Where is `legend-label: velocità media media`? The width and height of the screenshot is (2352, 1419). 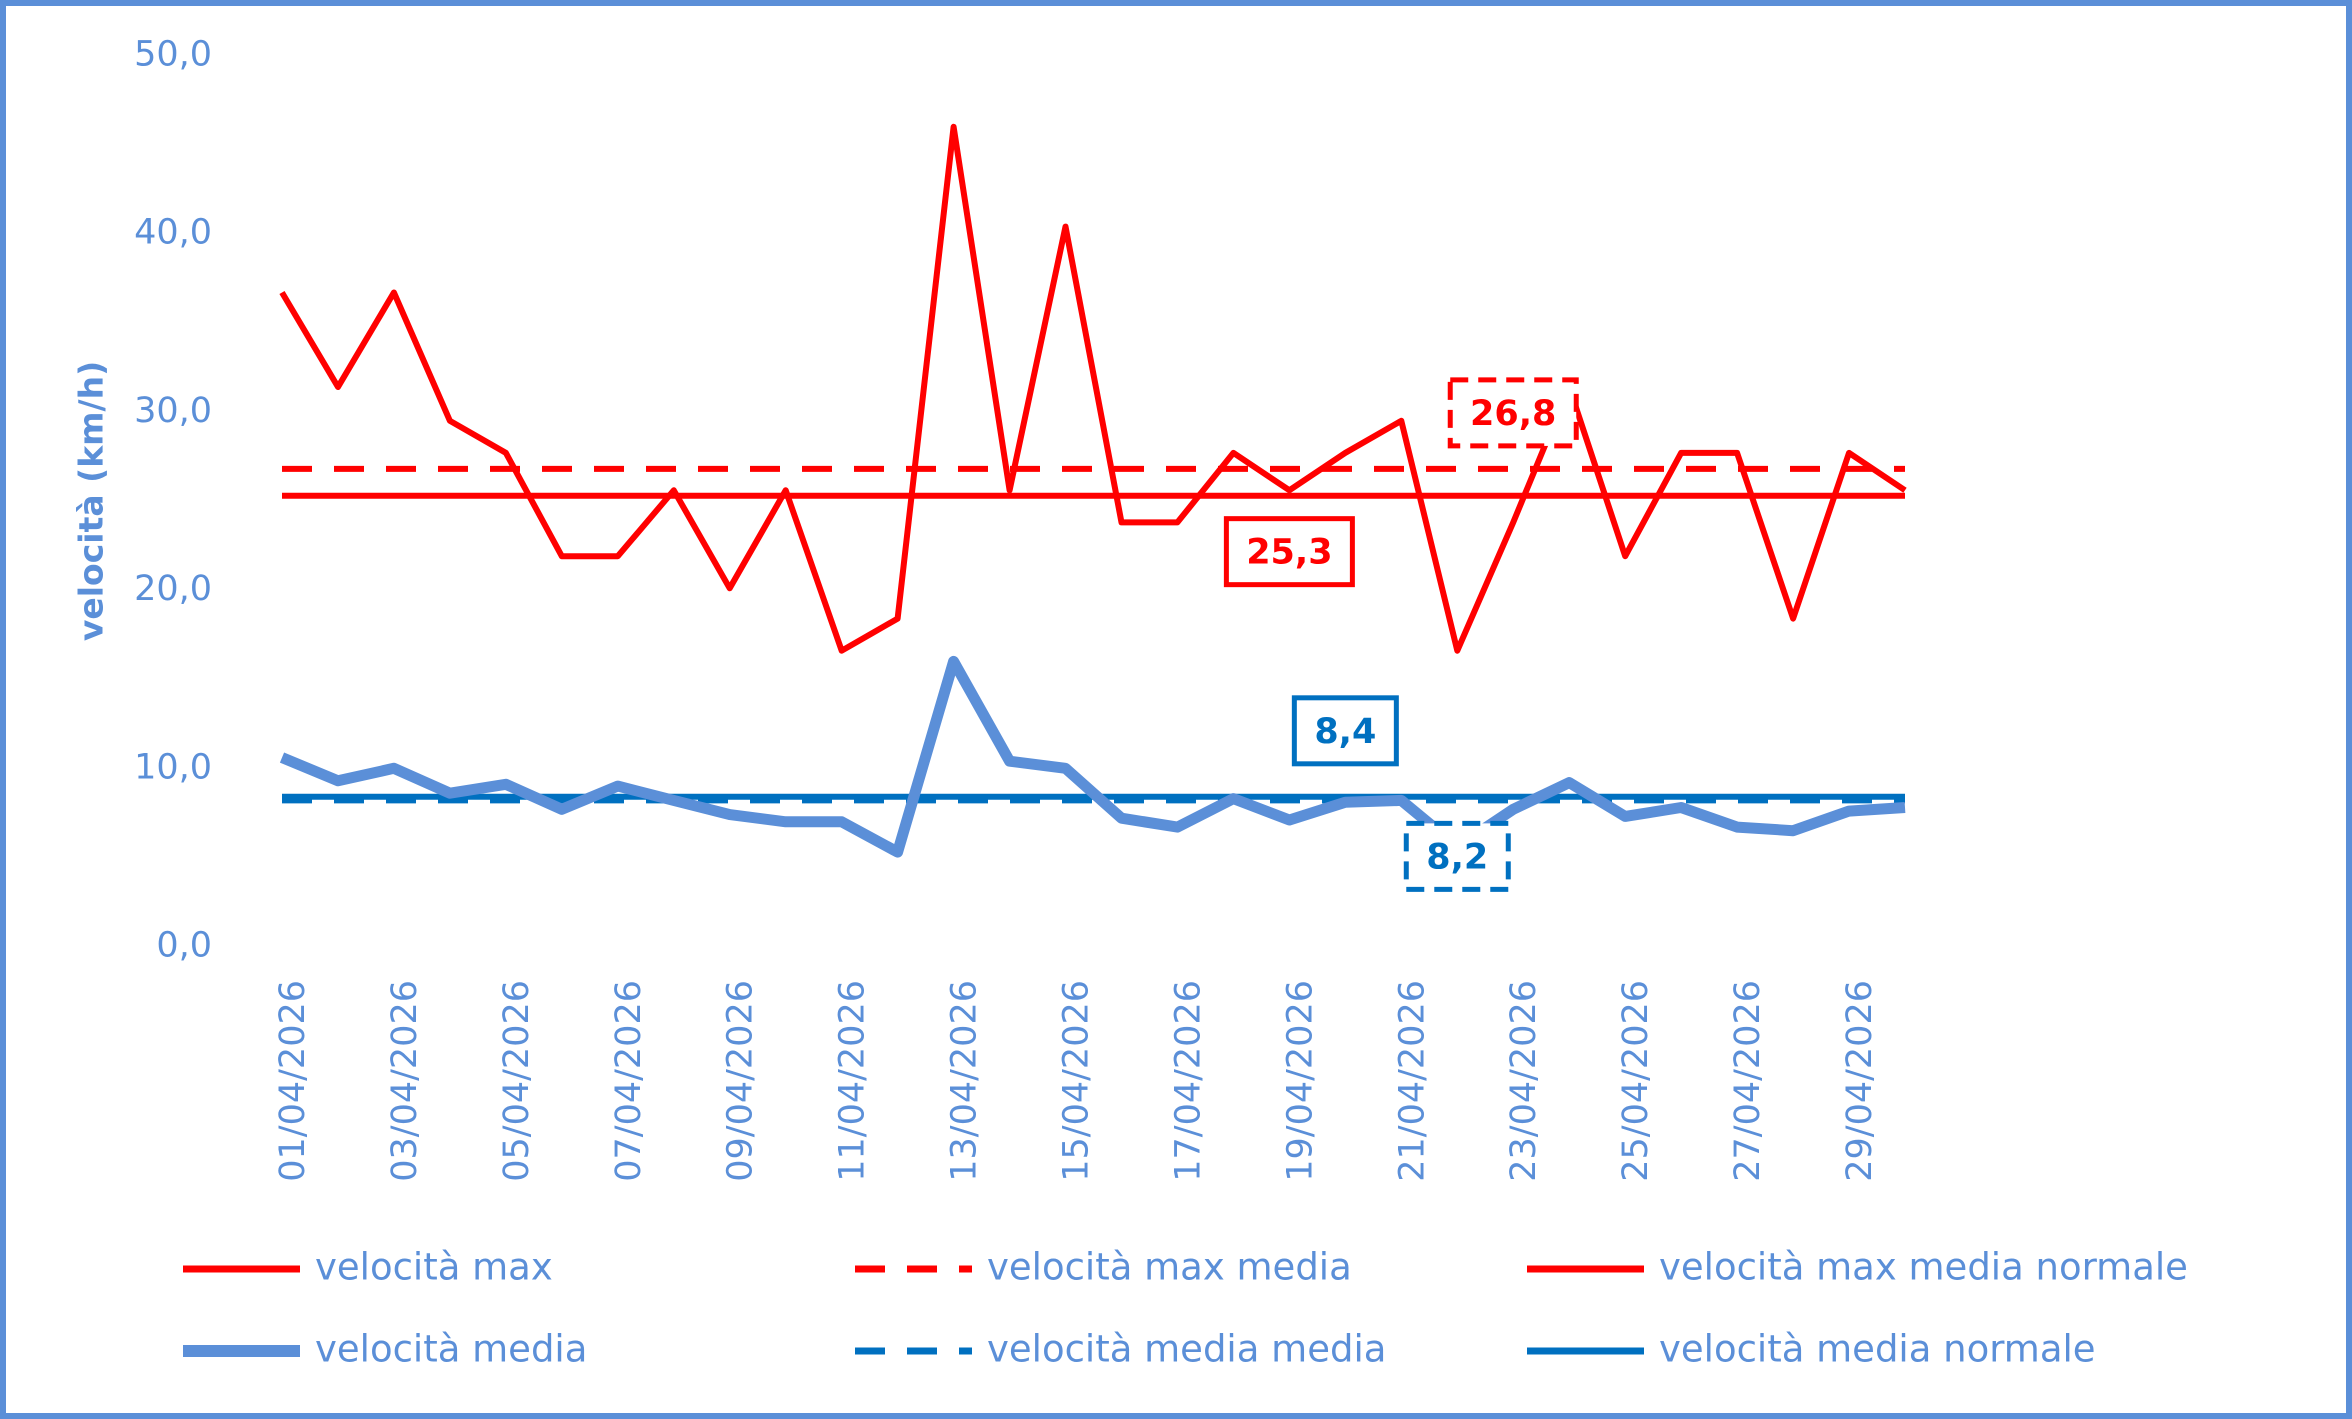 legend-label: velocità media media is located at coordinates (1186, 1349).